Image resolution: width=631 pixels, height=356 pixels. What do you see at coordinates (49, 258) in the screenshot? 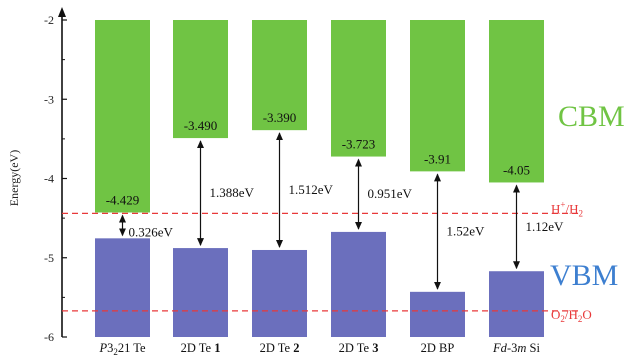
I see `y-tick-label: -5` at bounding box center [49, 258].